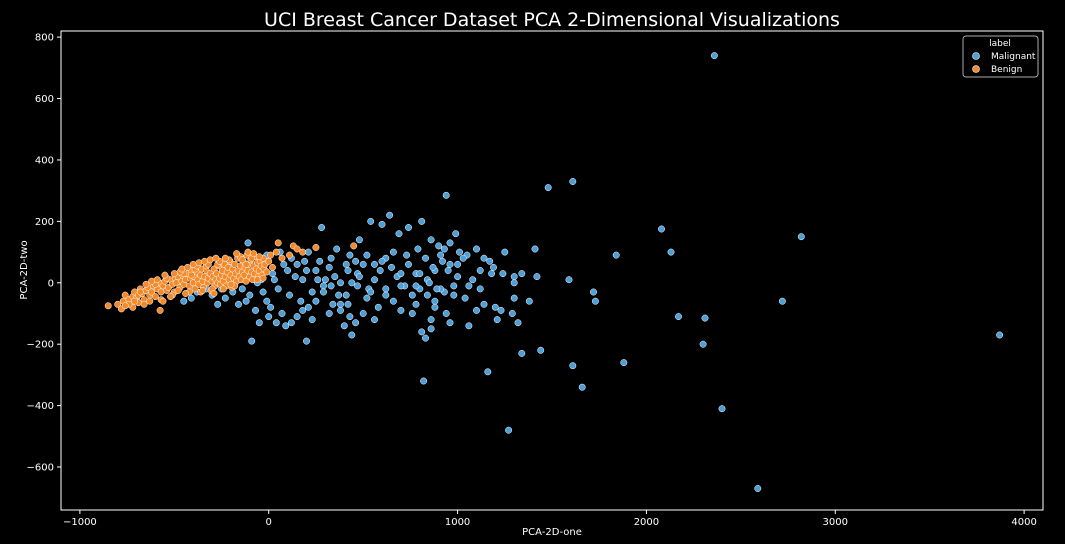  I want to click on x-tick-label: 3000, so click(835, 522).